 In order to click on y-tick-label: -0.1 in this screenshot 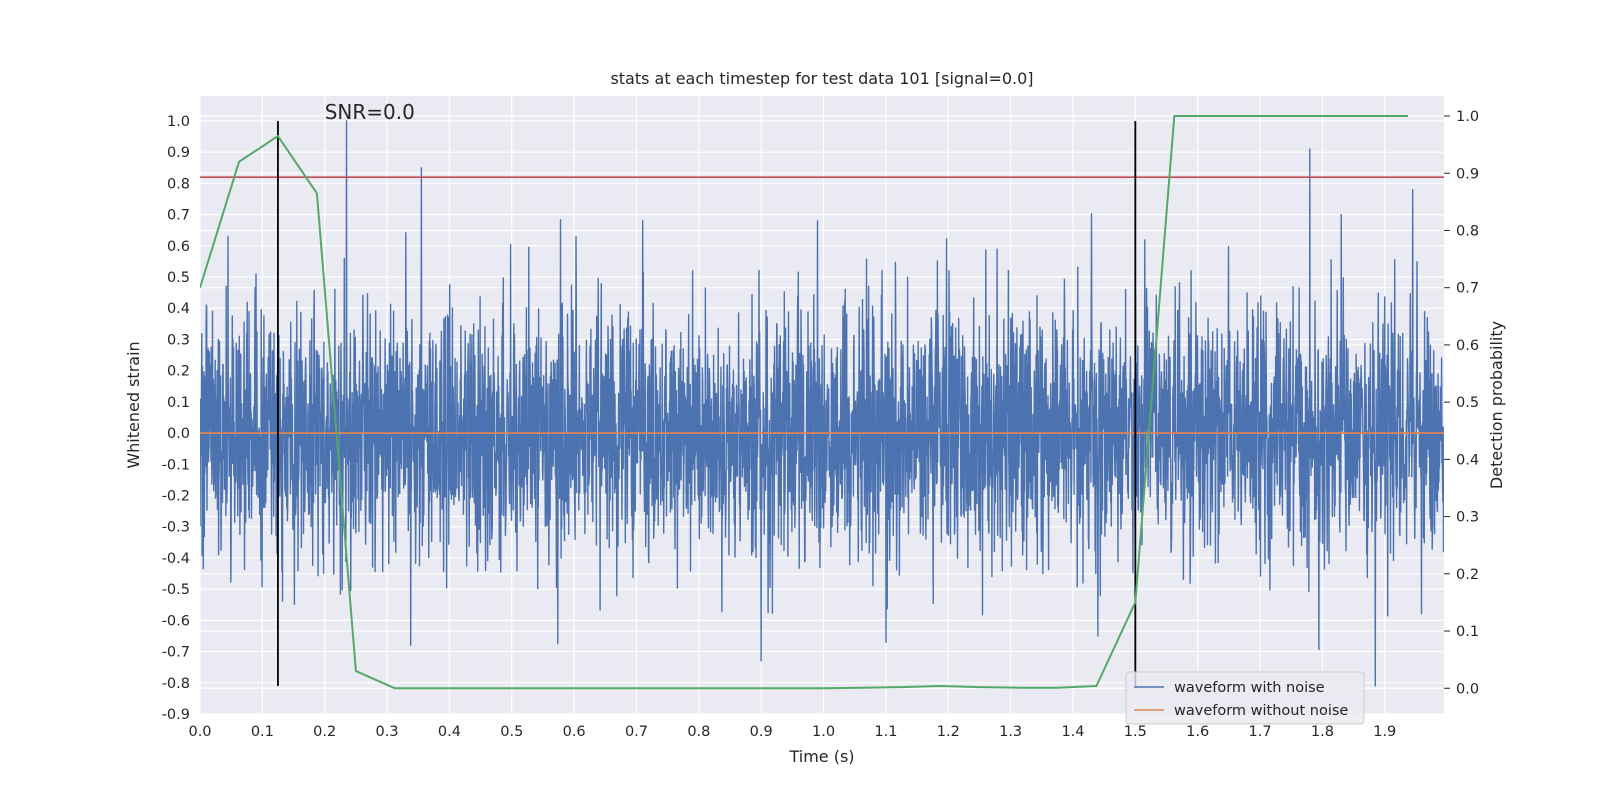, I will do `click(176, 465)`.